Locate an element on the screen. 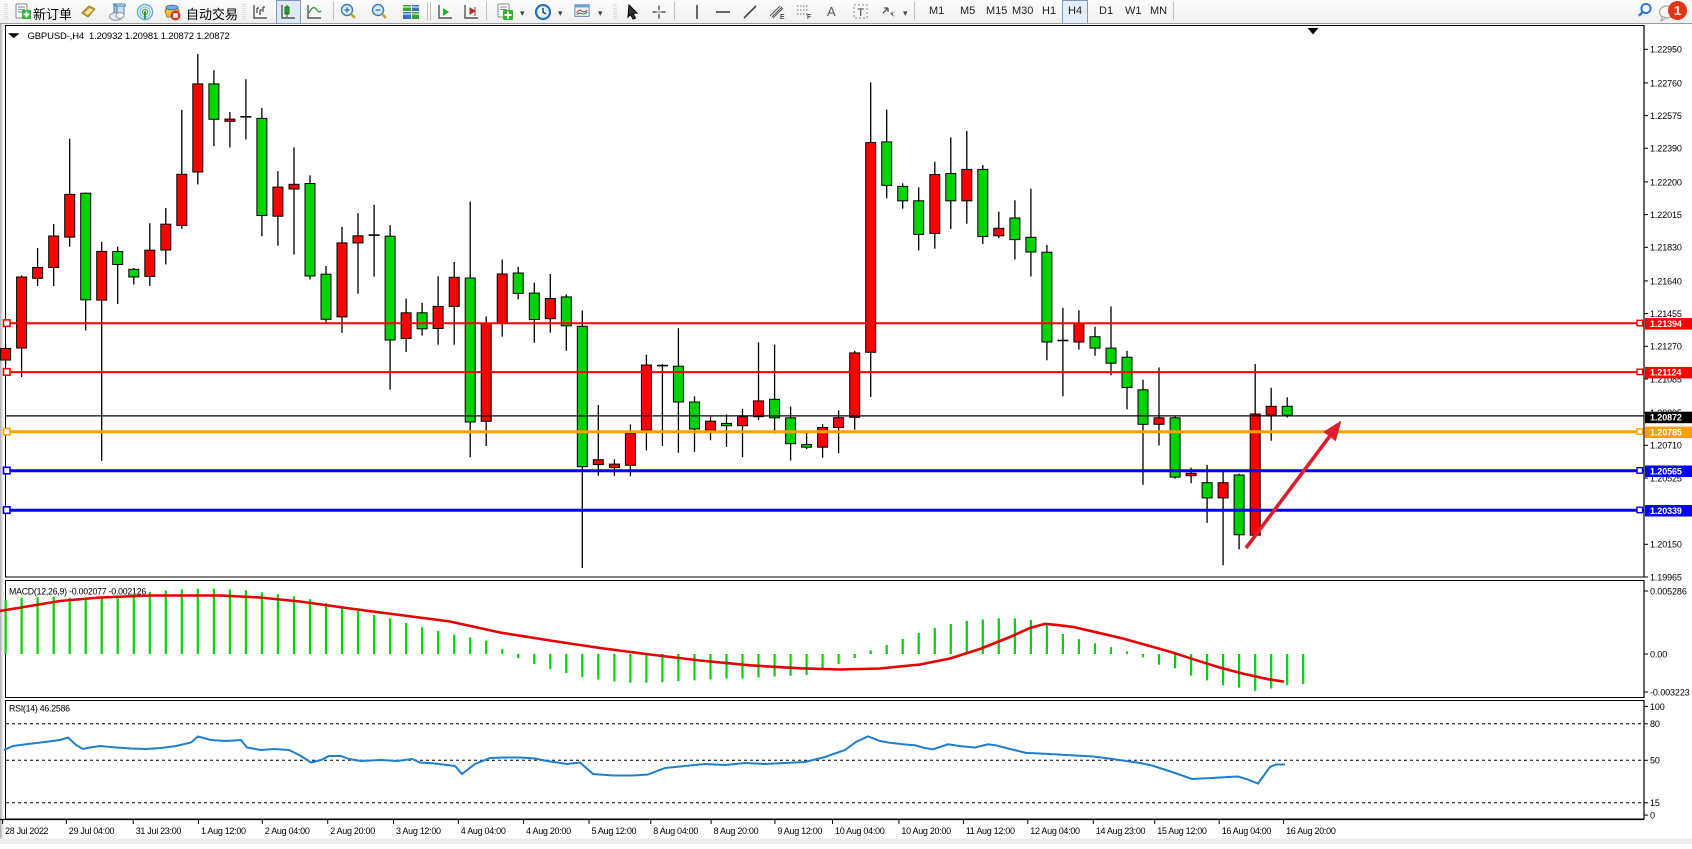  svg-text: 29 Jul 04:00 is located at coordinates (92, 831).